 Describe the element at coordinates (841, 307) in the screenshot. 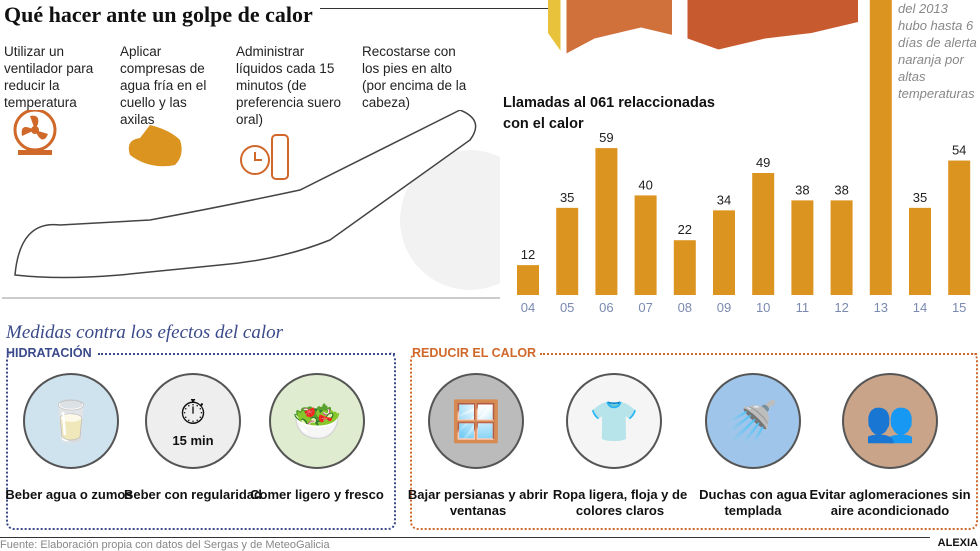

I see `x-tick-label: 12` at that location.